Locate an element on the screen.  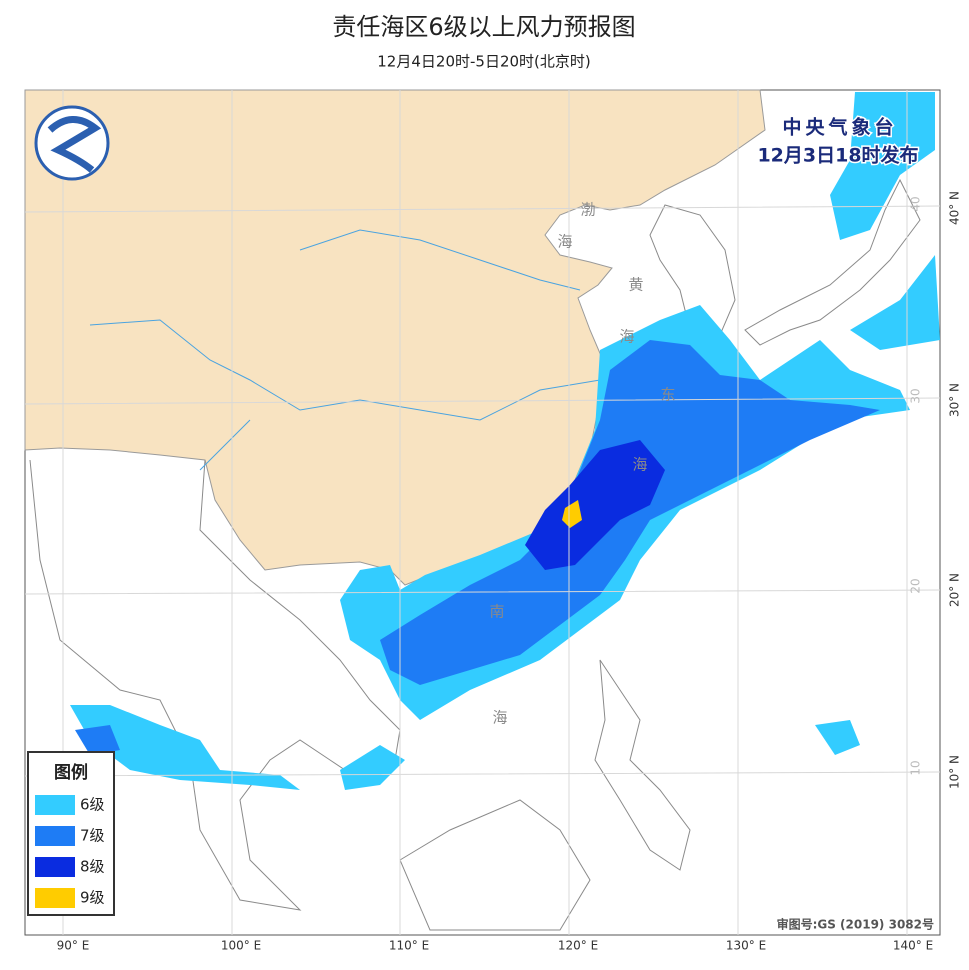
legend-label: 9级 is located at coordinates (92, 898).